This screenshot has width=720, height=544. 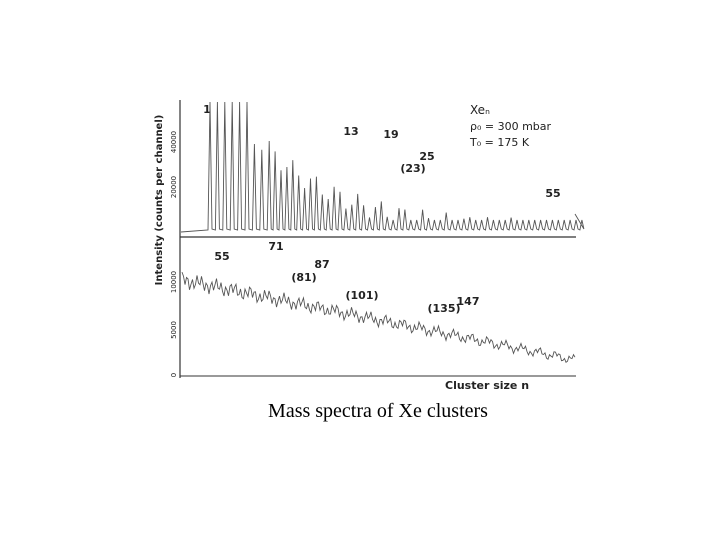 I want to click on bottom-spectrum, so click(x=378, y=317).